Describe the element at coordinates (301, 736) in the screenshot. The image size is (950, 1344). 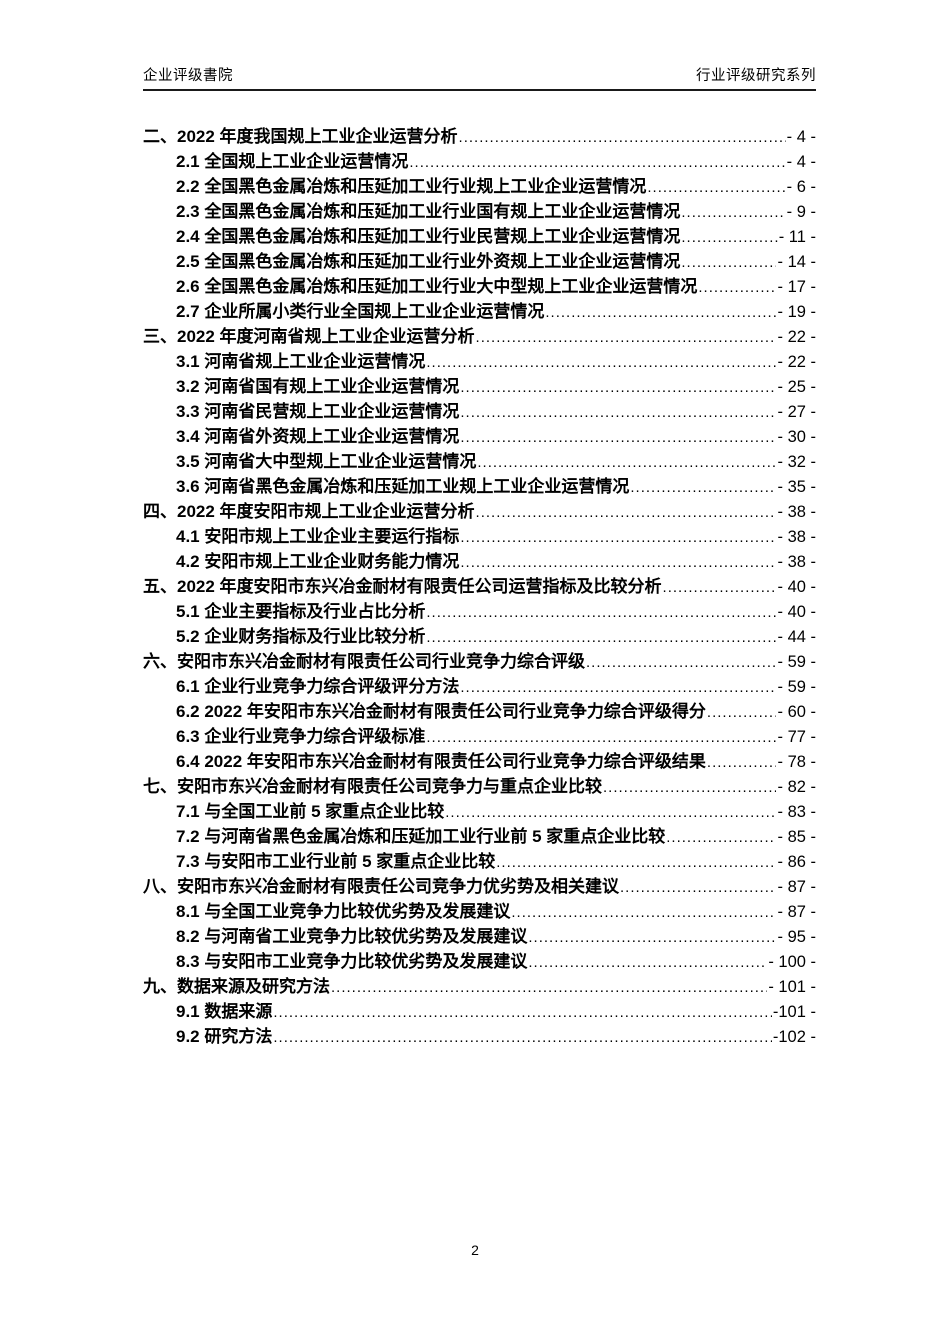
I see `toc-entry-label: 6.3 企业行业竞争力综合评级标准` at that location.